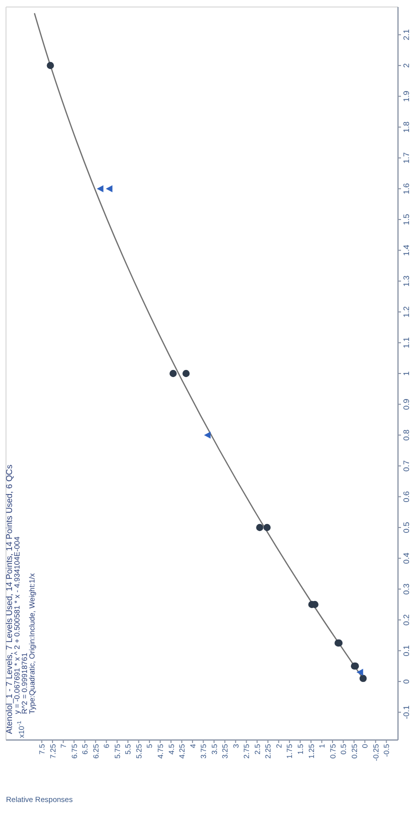  Describe the element at coordinates (406, 434) in the screenshot. I see `y-tick-label: 0.8` at that location.